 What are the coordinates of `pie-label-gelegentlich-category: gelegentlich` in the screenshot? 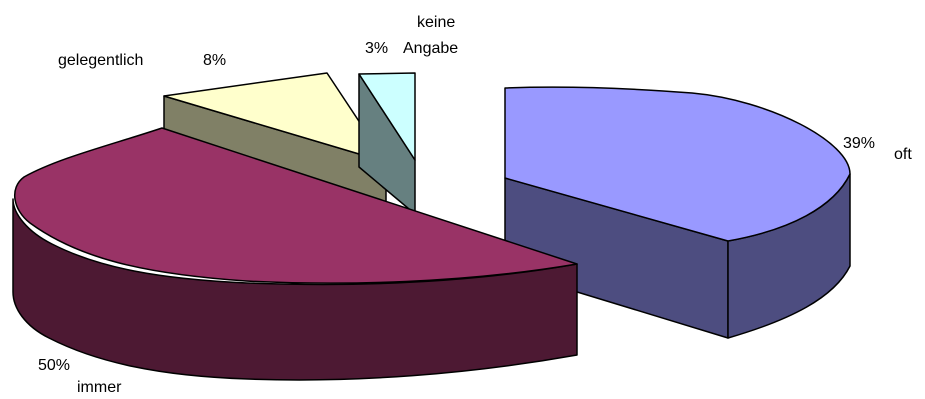 It's located at (100, 60).